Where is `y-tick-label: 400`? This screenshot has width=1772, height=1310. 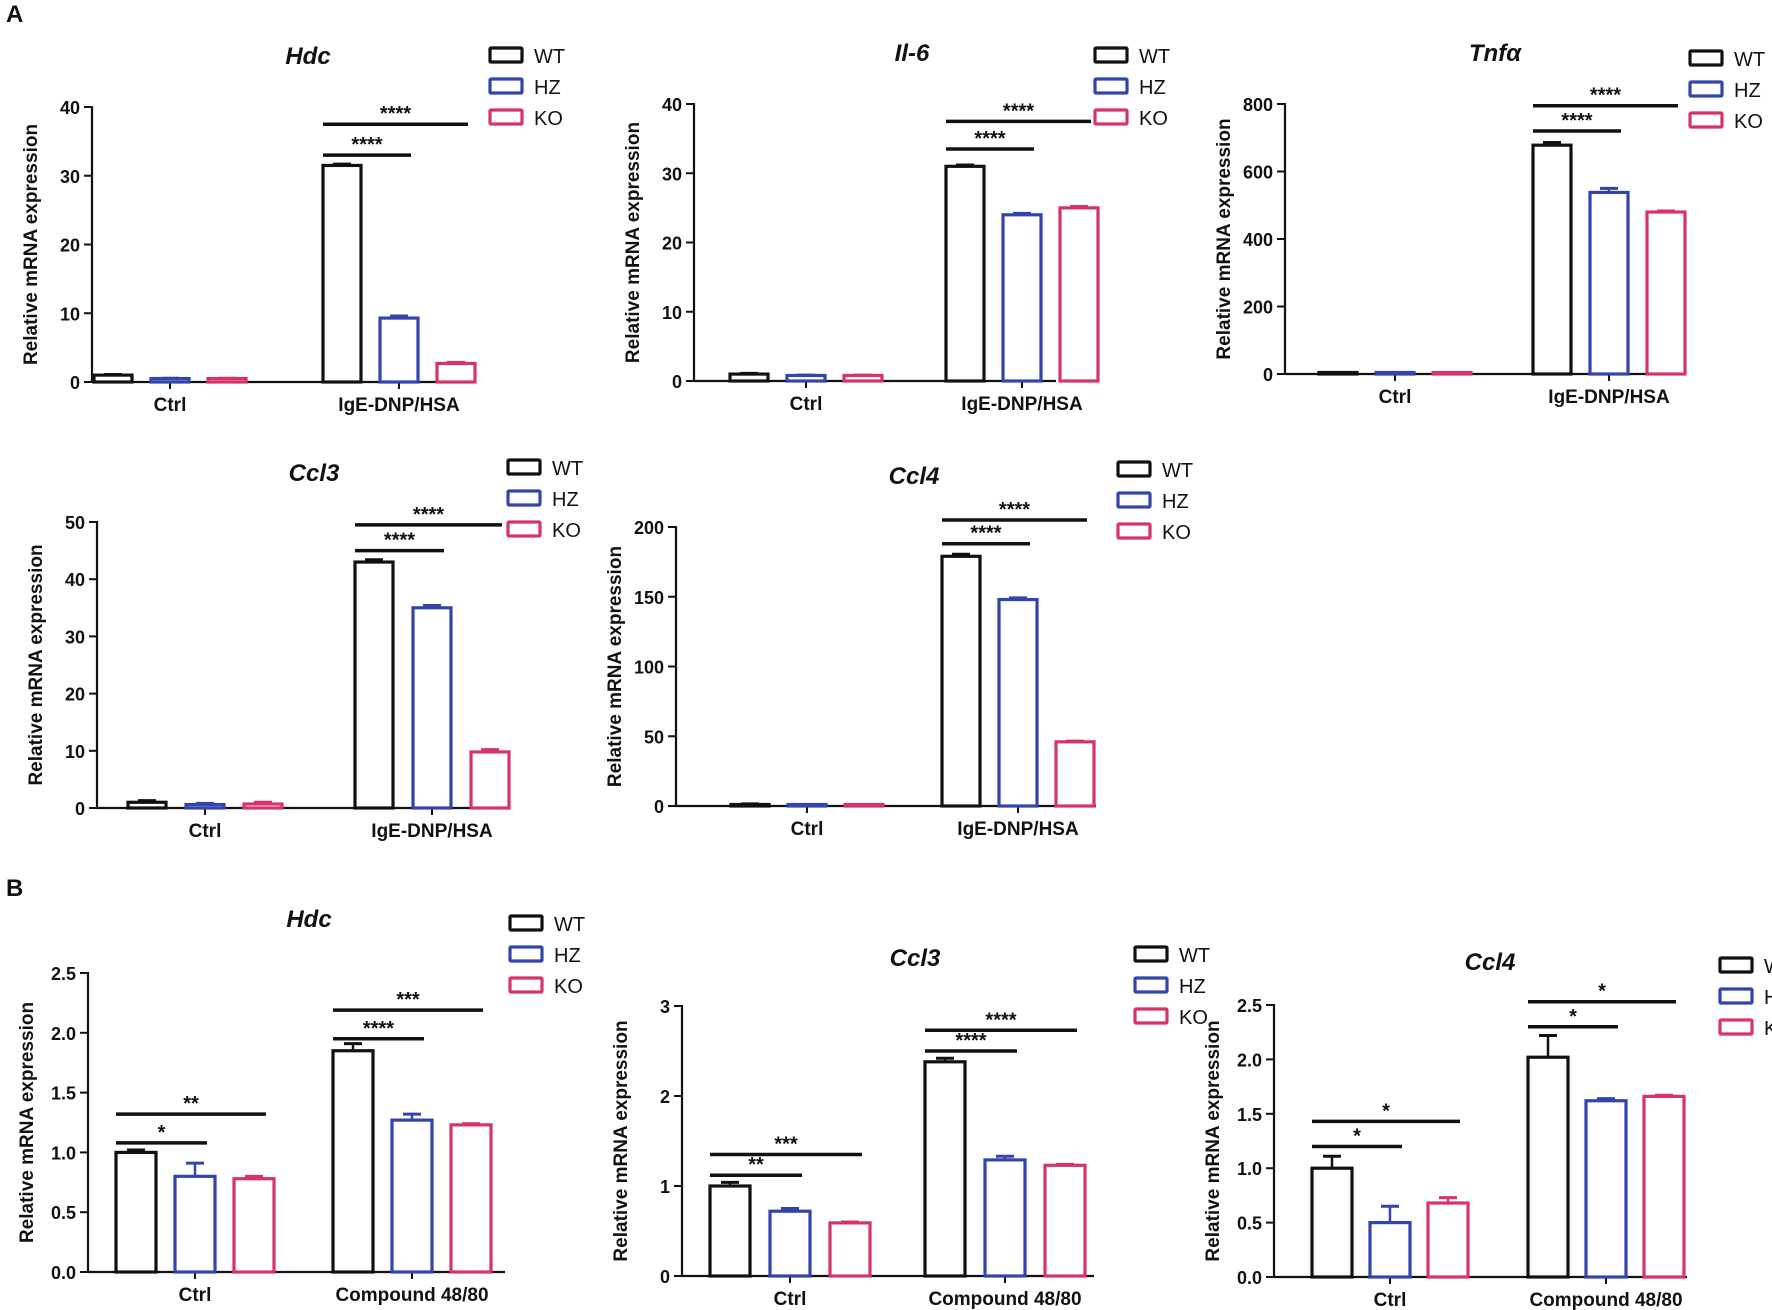 y-tick-label: 400 is located at coordinates (1258, 240).